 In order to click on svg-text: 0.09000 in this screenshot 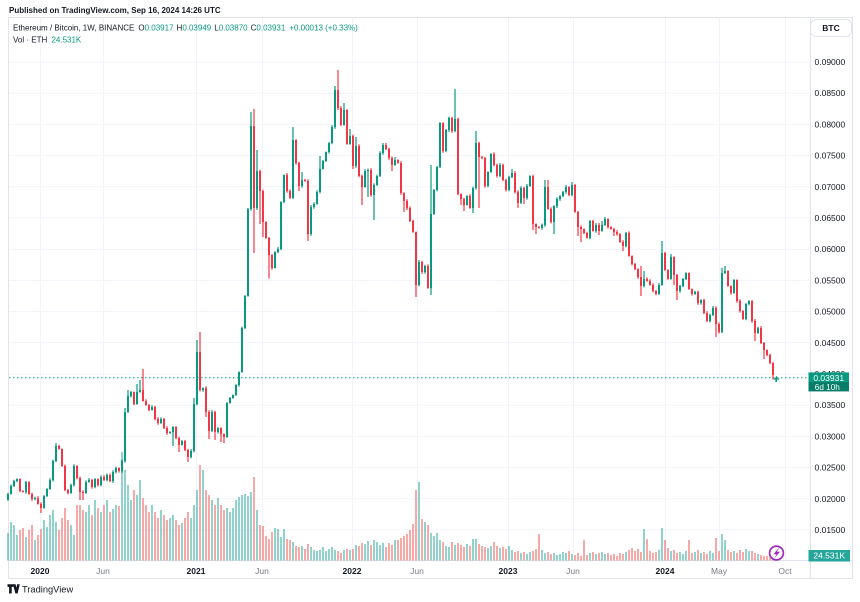, I will do `click(830, 62)`.